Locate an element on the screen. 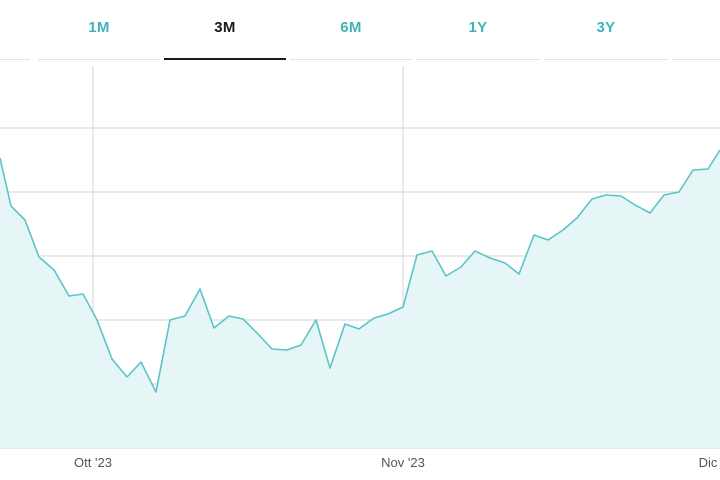 This screenshot has width=720, height=480. tab-1y: 1Y is located at coordinates (478, 30).